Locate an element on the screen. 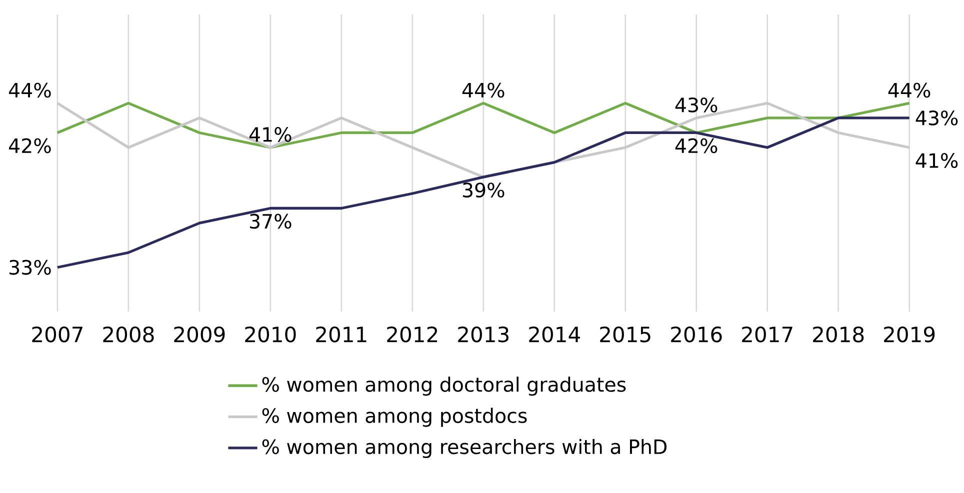  x-tick-label: 2007 is located at coordinates (57, 334).